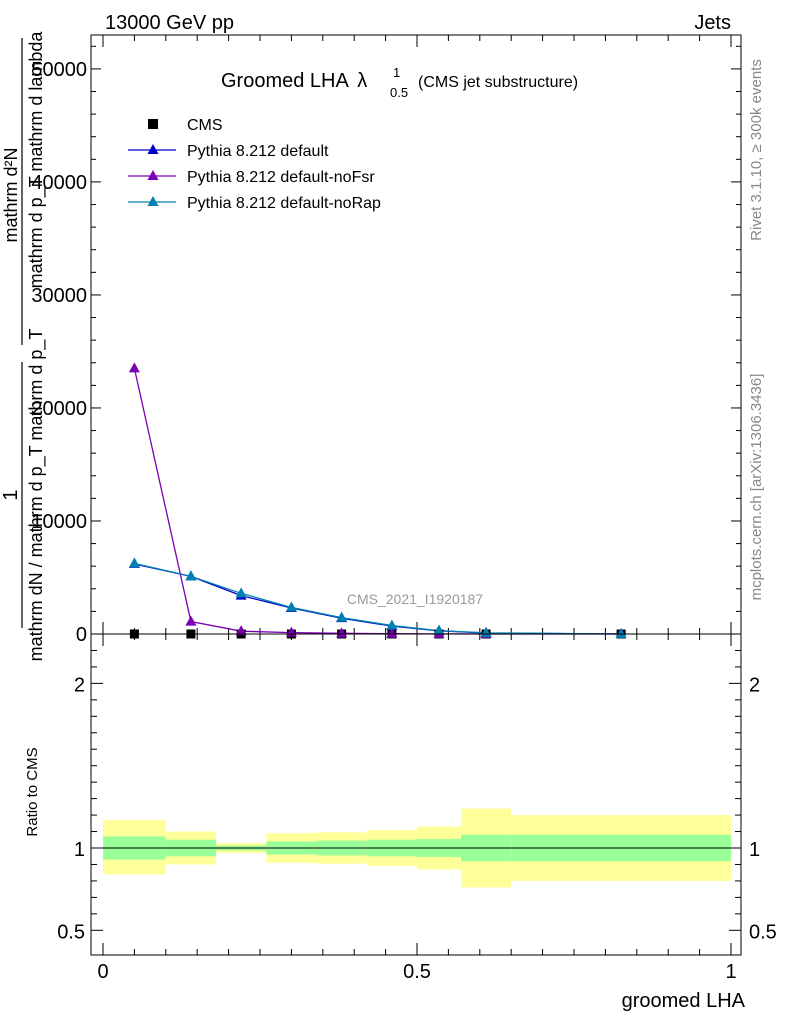 This screenshot has height=1024, width=786. Describe the element at coordinates (712, 23) in the screenshot. I see `header-jets-label: Jets` at that location.